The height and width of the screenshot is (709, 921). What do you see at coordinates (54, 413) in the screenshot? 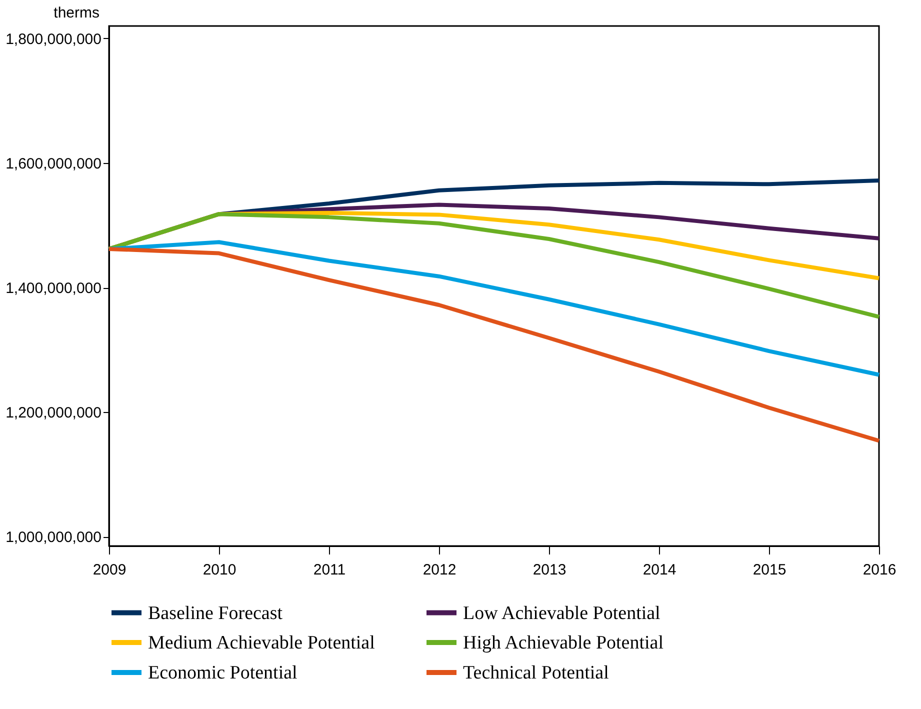
I see `y-tick-label: 1,200,000,000` at bounding box center [54, 413].